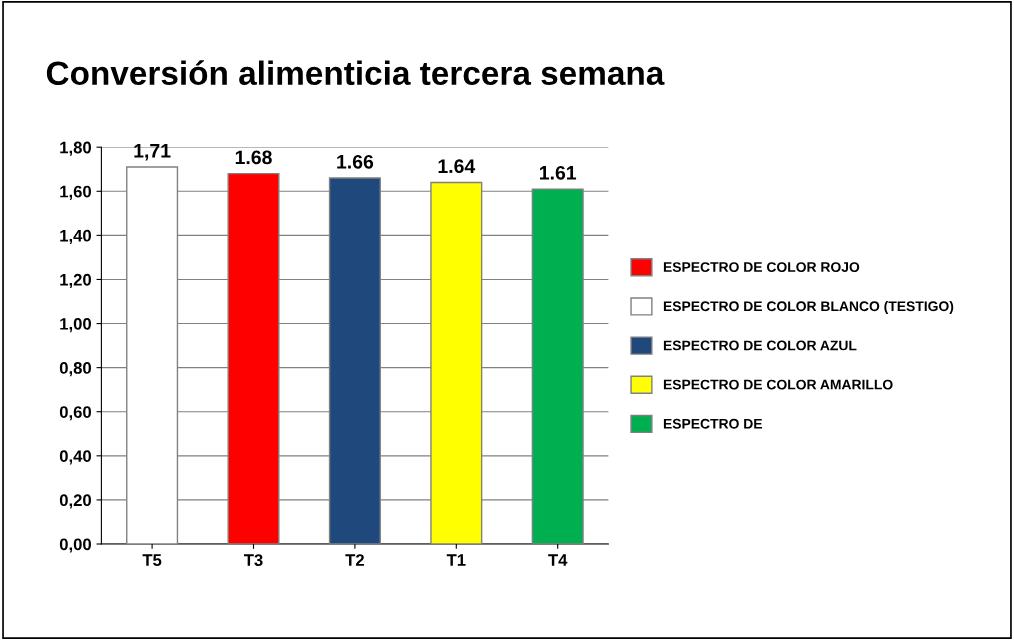  I want to click on x-tick-label: T1, so click(456, 560).